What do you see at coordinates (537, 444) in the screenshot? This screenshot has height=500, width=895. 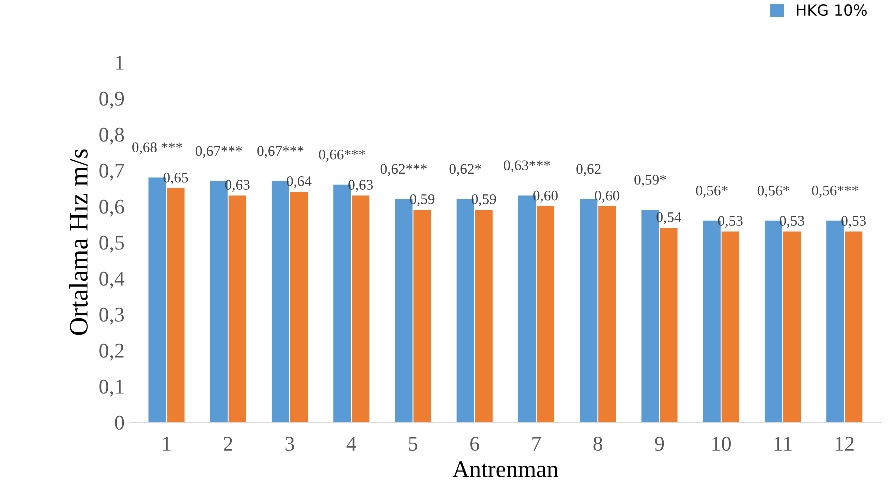 I see `x-tick-label: 7` at bounding box center [537, 444].